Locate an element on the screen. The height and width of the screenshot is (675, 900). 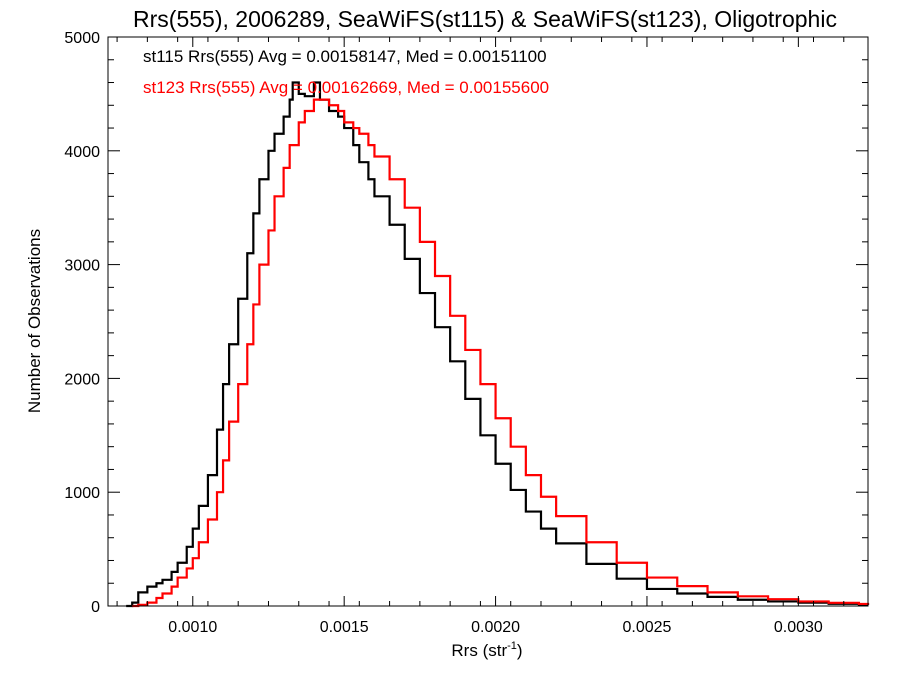
x-tick-label: 0.0010 is located at coordinates (192, 627).